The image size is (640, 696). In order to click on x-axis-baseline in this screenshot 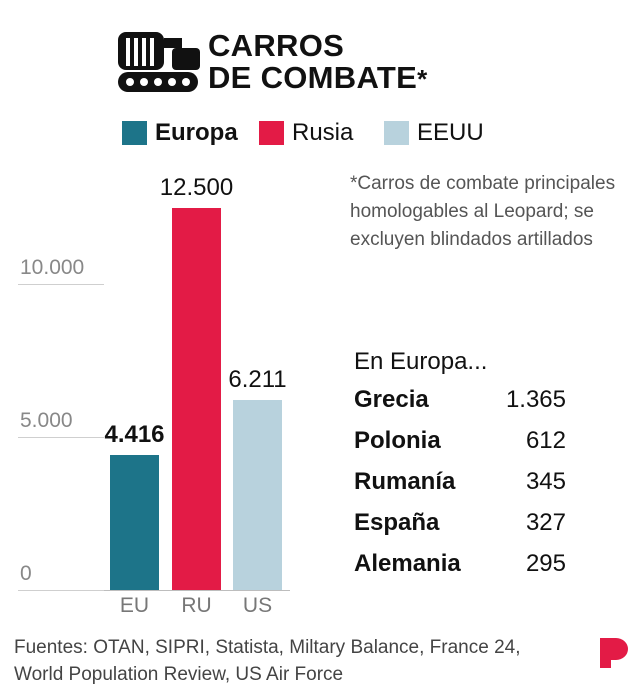, I will do `click(197, 590)`.